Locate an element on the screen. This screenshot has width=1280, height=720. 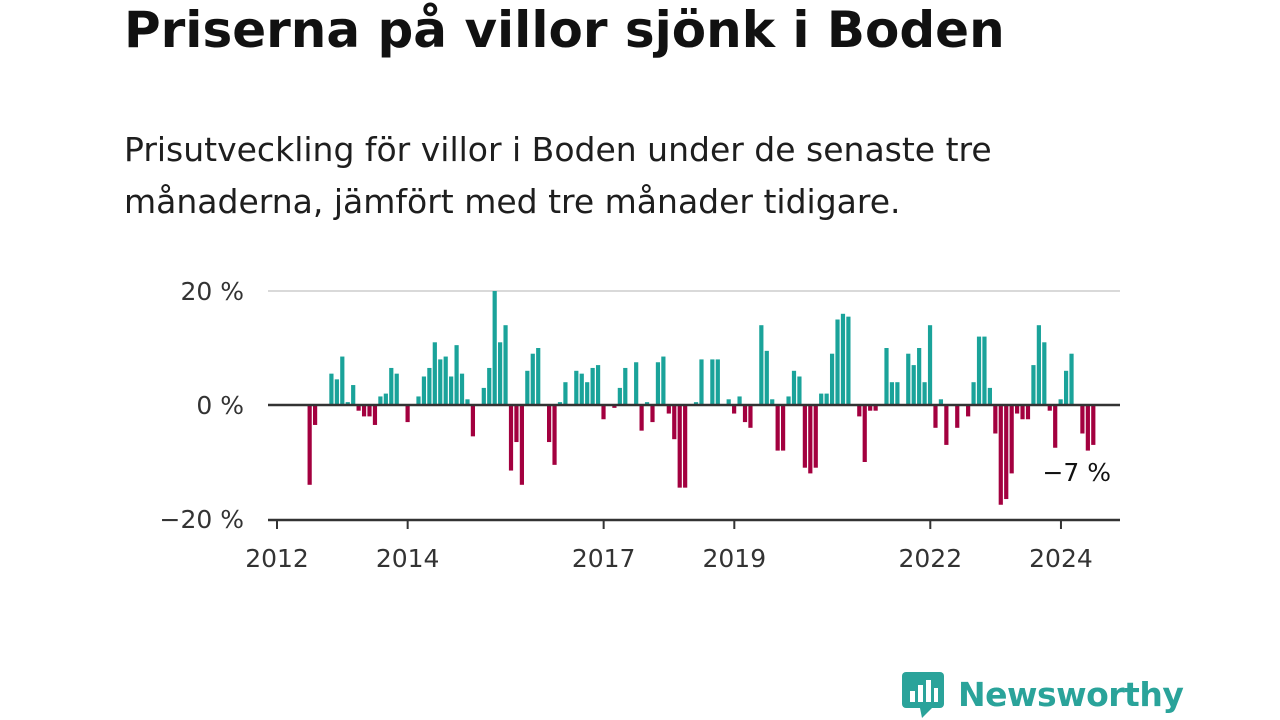
x-tick-label: 2014 is located at coordinates (408, 558).